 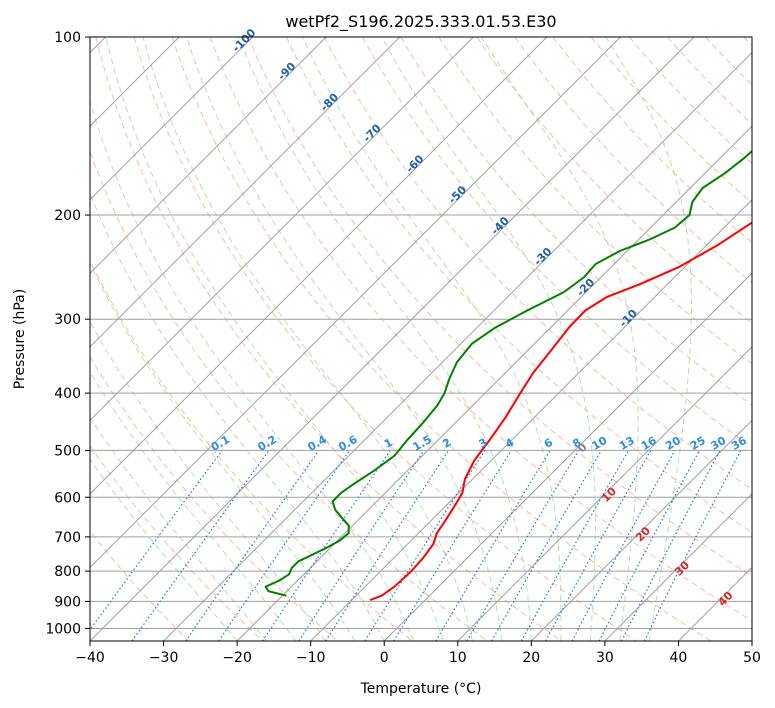 What do you see at coordinates (509, 443) in the screenshot?
I see `mixing-ratio-label: 4` at bounding box center [509, 443].